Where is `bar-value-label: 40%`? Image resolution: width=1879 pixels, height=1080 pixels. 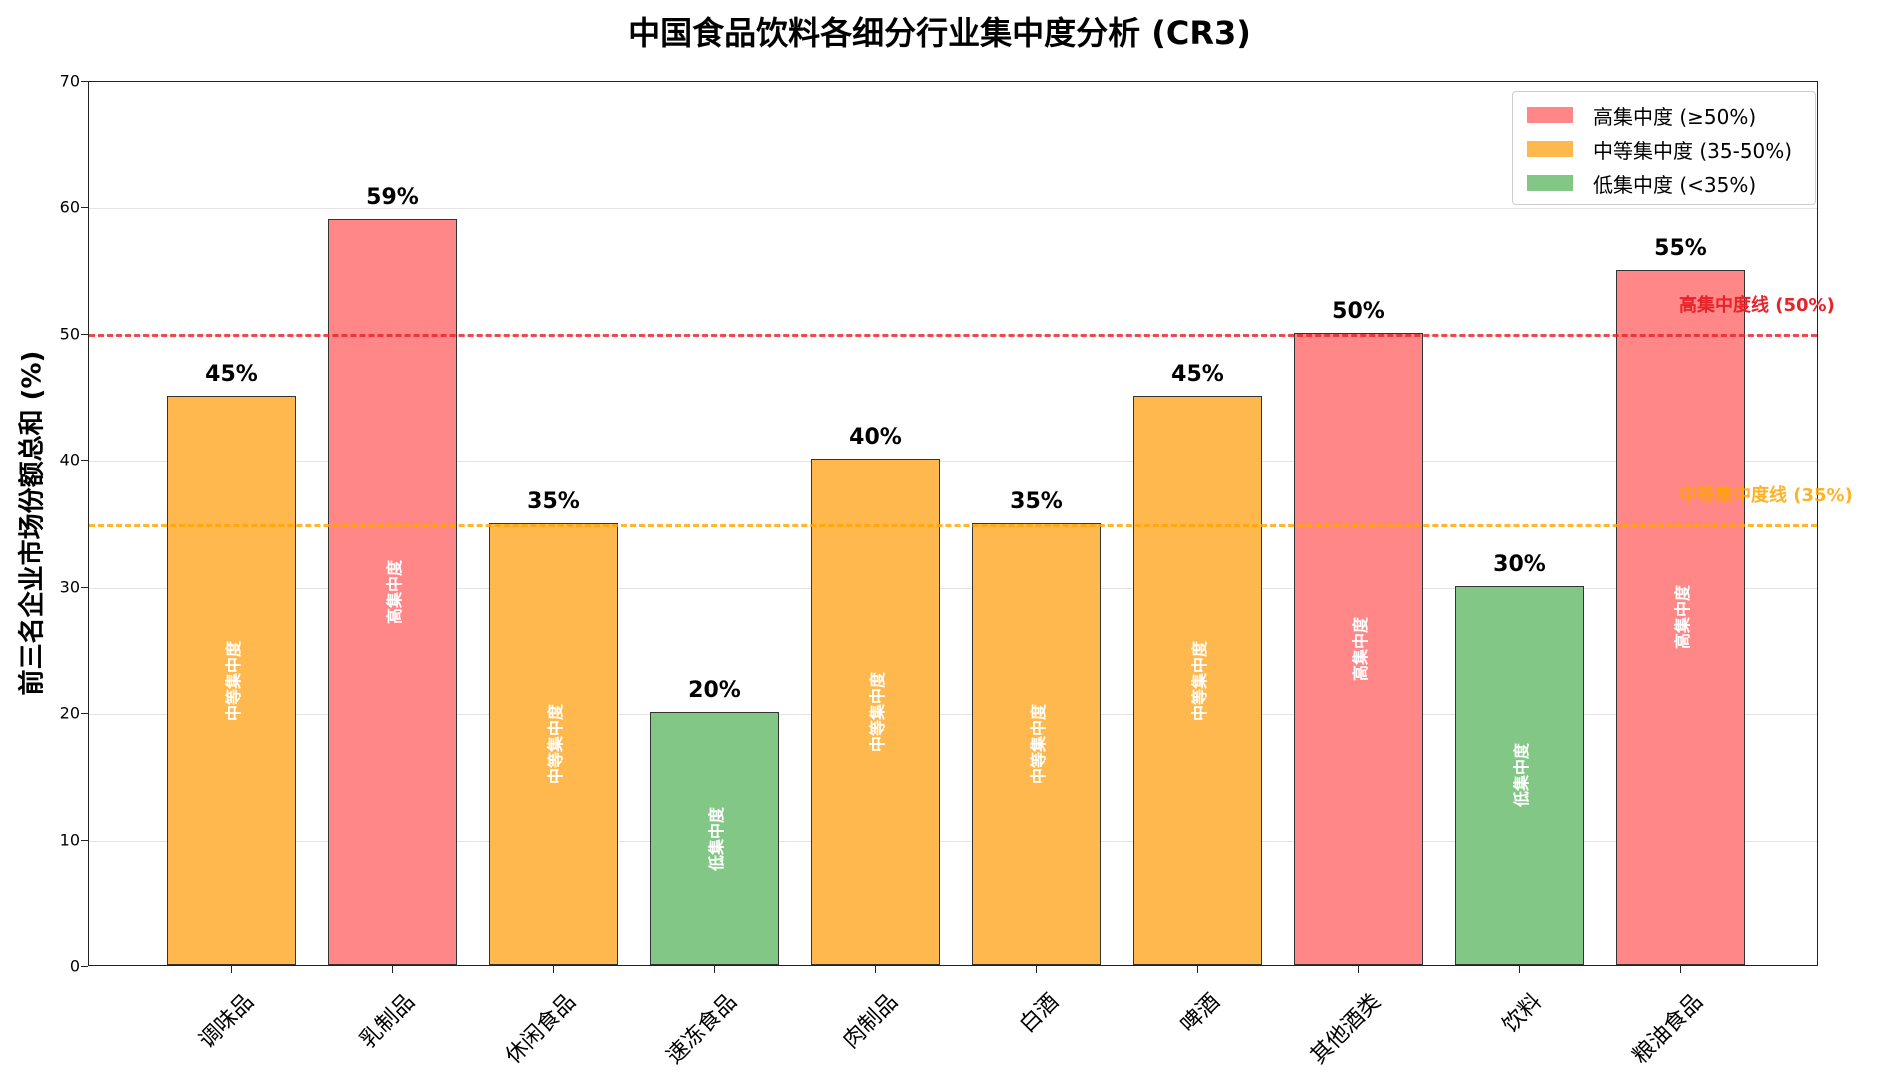 bar-value-label: 40% is located at coordinates (875, 438).